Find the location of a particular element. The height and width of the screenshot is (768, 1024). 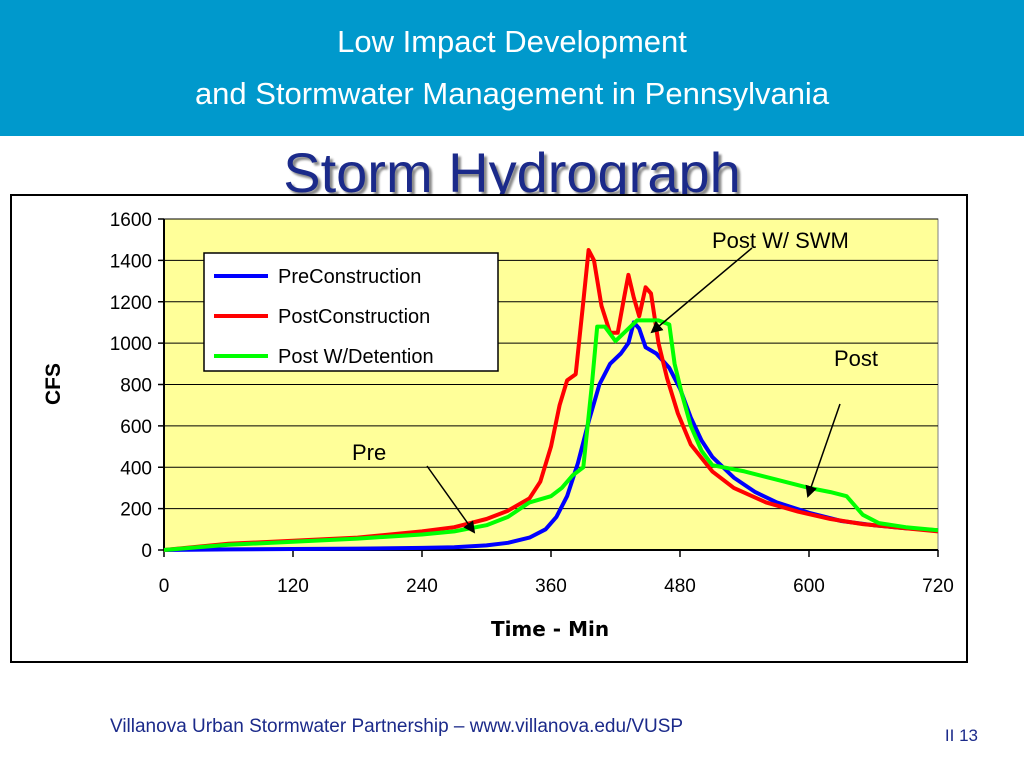

y-tick-label: 200 is located at coordinates (136, 510).